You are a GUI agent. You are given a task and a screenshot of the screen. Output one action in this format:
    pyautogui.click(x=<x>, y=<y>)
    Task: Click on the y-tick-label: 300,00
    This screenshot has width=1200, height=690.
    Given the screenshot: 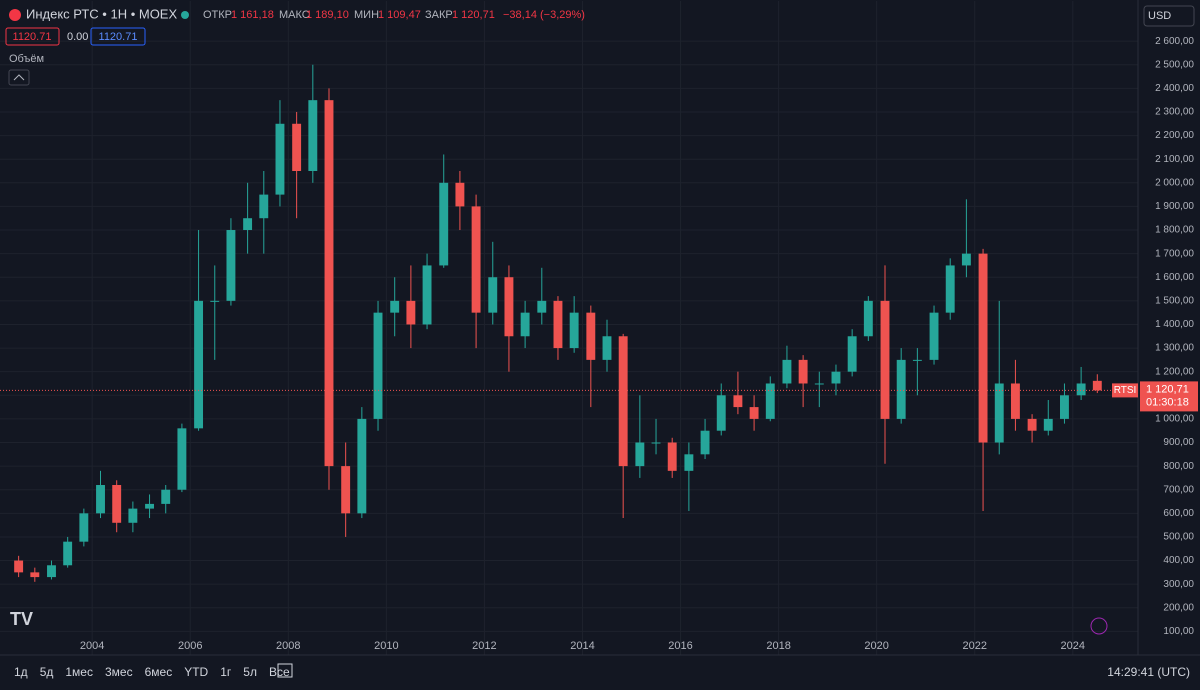 What is the action you would take?
    pyautogui.click(x=1178, y=584)
    